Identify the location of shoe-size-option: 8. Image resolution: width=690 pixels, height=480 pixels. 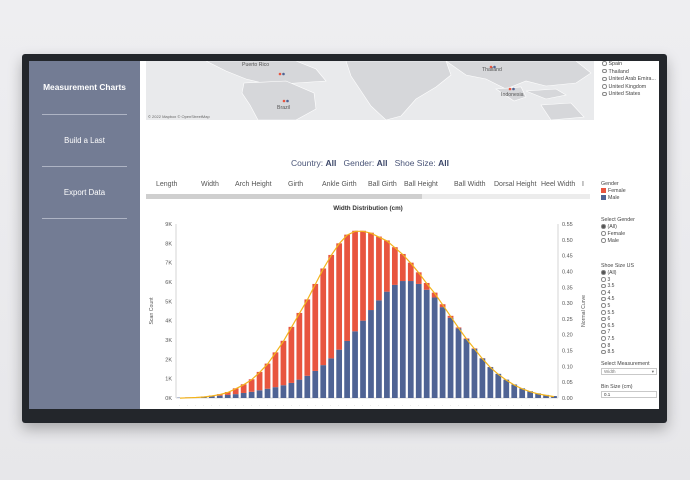
(605, 346).